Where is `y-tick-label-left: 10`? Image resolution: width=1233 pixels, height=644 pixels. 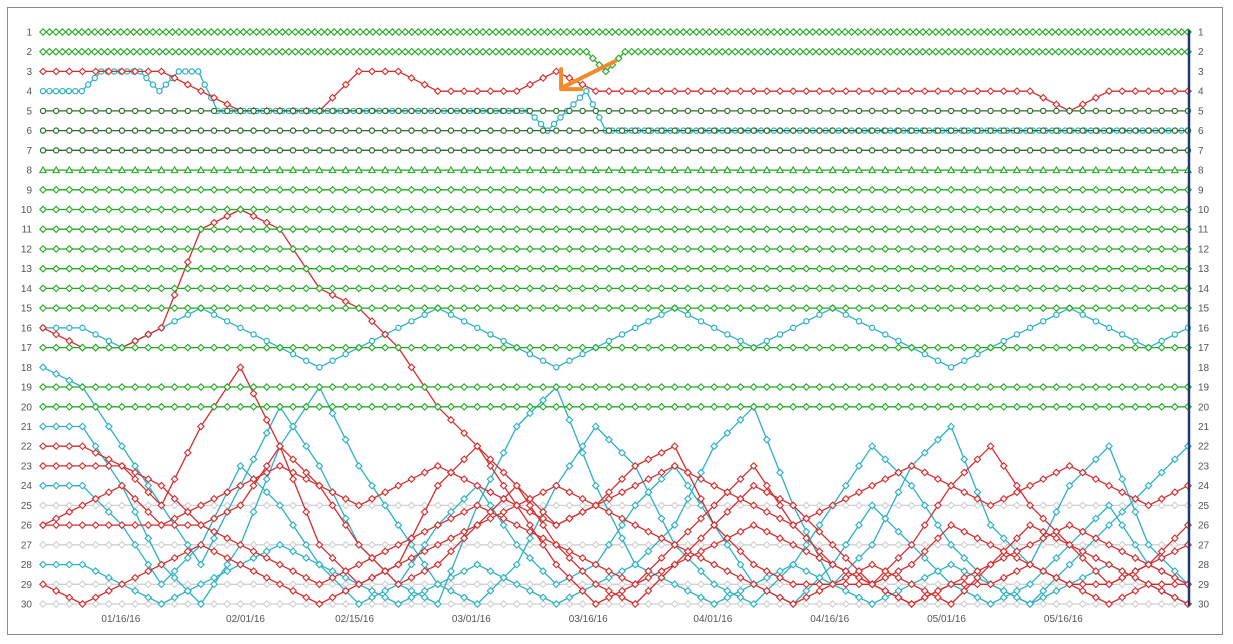 y-tick-label-left: 10 is located at coordinates (27, 210).